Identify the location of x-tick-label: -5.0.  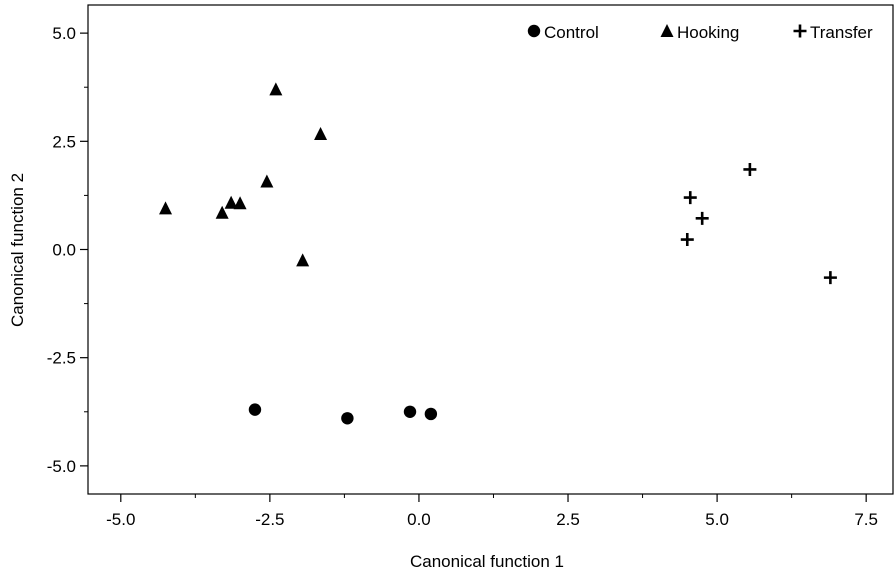
(120, 519).